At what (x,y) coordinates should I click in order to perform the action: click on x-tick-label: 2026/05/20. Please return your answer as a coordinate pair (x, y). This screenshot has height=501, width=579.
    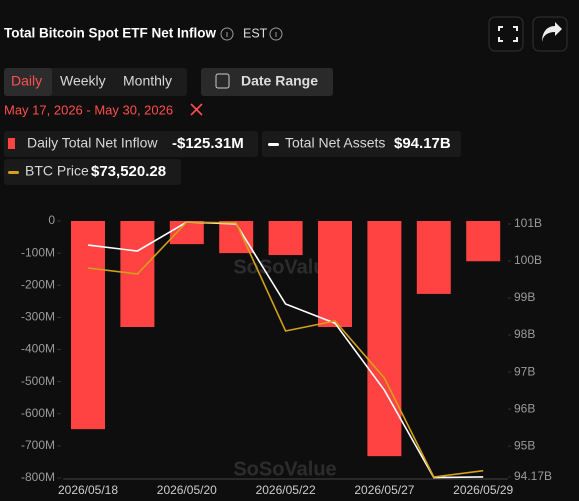
    Looking at the image, I should click on (187, 490).